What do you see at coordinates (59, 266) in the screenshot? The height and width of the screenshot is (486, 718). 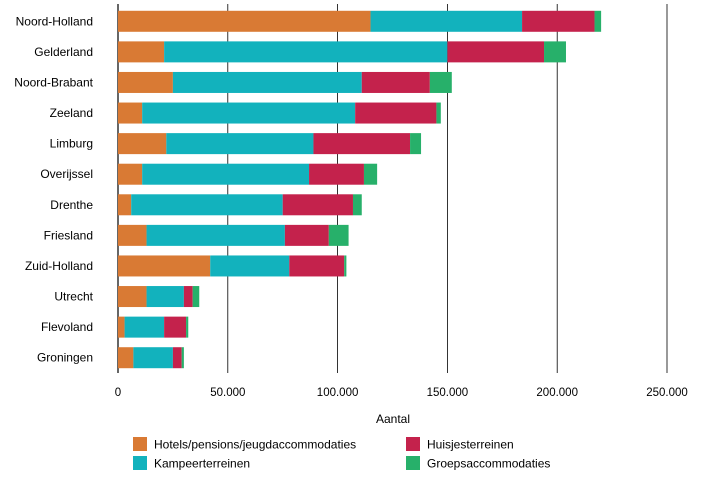 I see `category-label: Zuid-Holland` at bounding box center [59, 266].